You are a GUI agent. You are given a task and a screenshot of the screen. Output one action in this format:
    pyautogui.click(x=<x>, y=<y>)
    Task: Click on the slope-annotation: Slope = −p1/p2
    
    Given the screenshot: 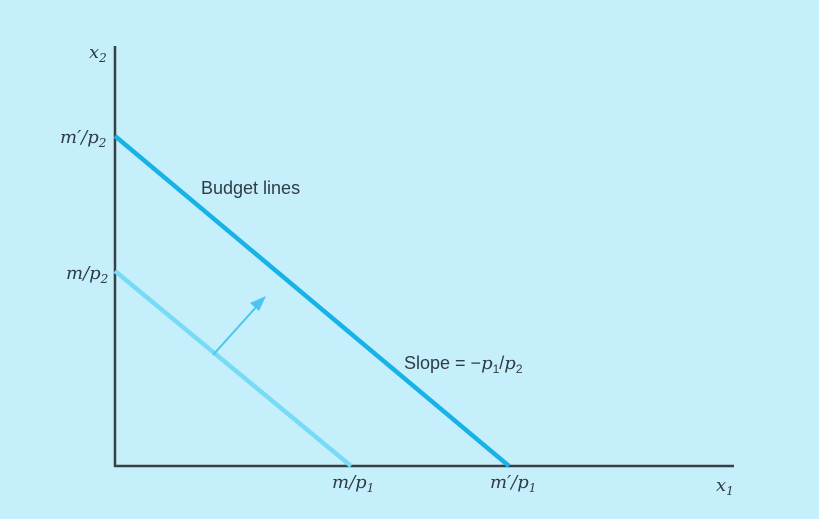 What is the action you would take?
    pyautogui.click(x=463, y=364)
    